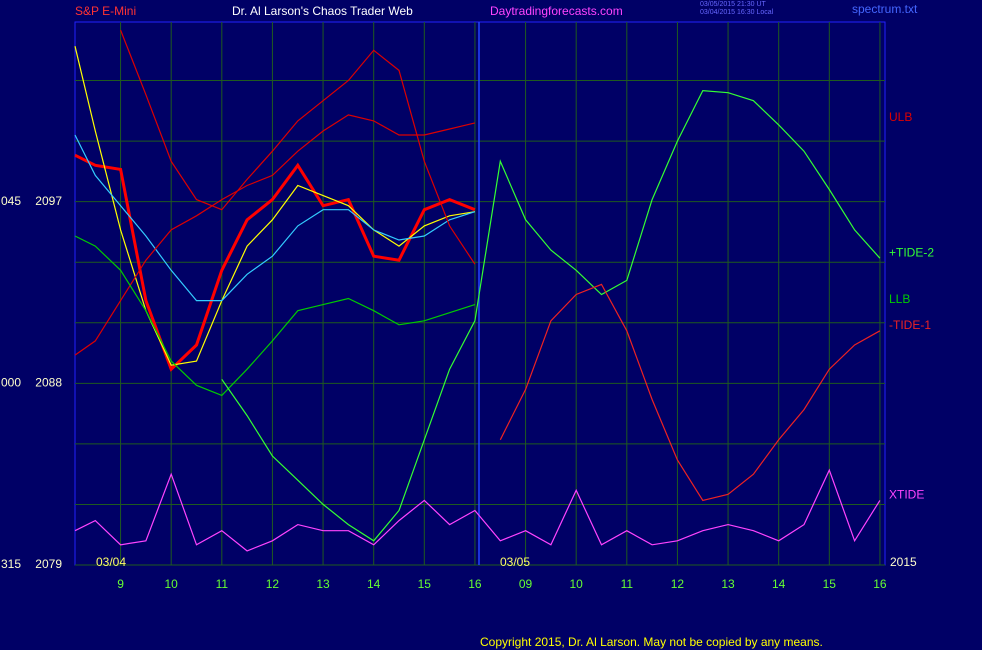 The width and height of the screenshot is (982, 650). What do you see at coordinates (900, 117) in the screenshot?
I see `series-label: ULB` at bounding box center [900, 117].